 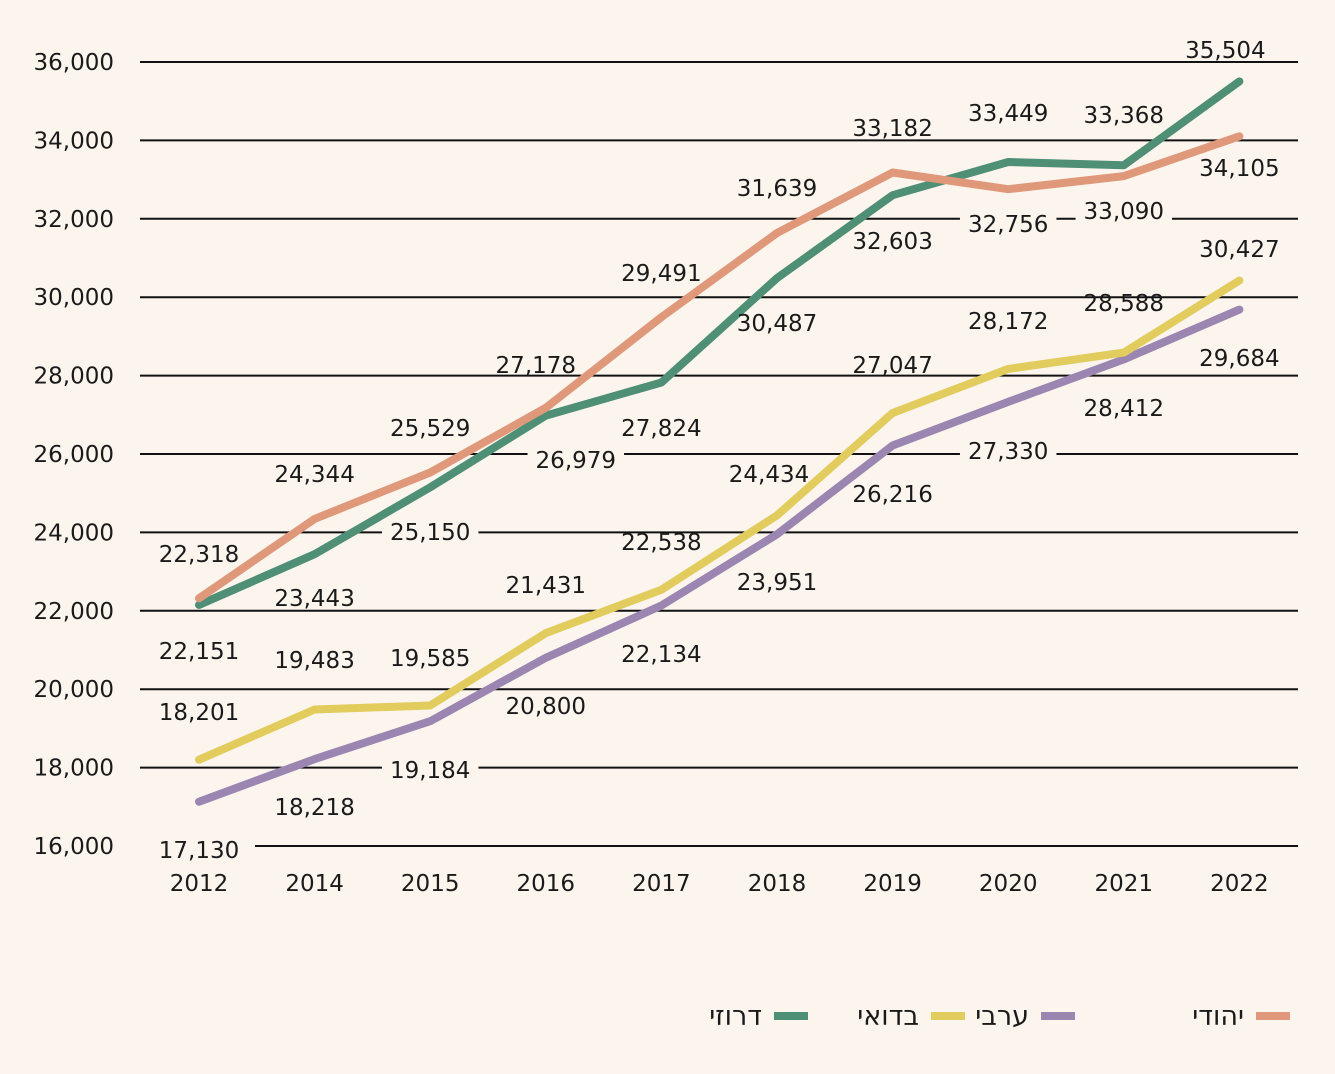 I want to click on data-label-druze: 22,151, so click(x=199, y=652).